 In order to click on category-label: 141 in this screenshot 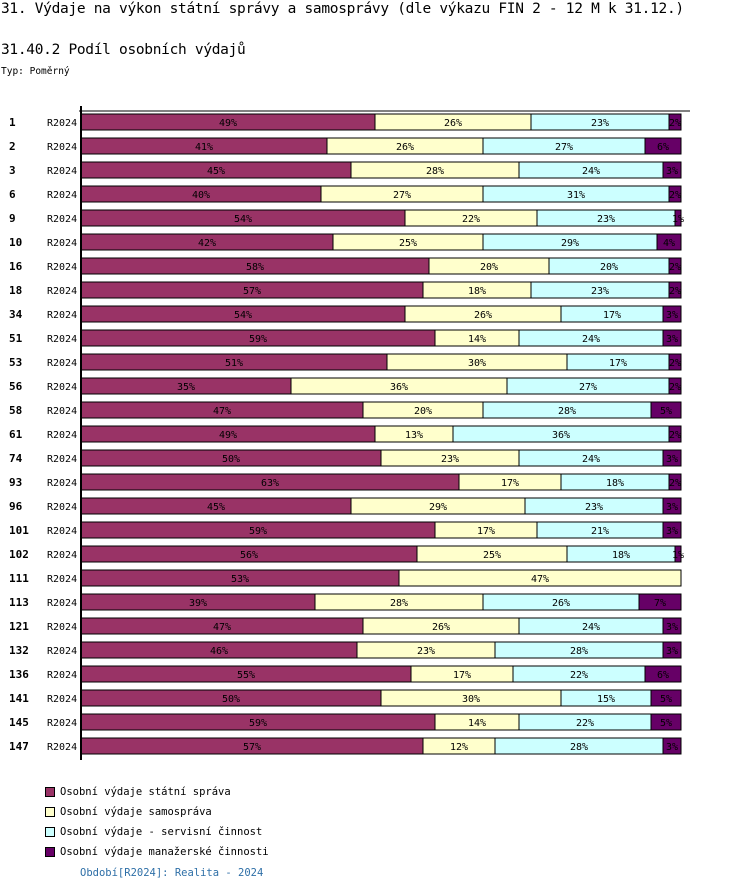, I will do `click(19, 698)`.